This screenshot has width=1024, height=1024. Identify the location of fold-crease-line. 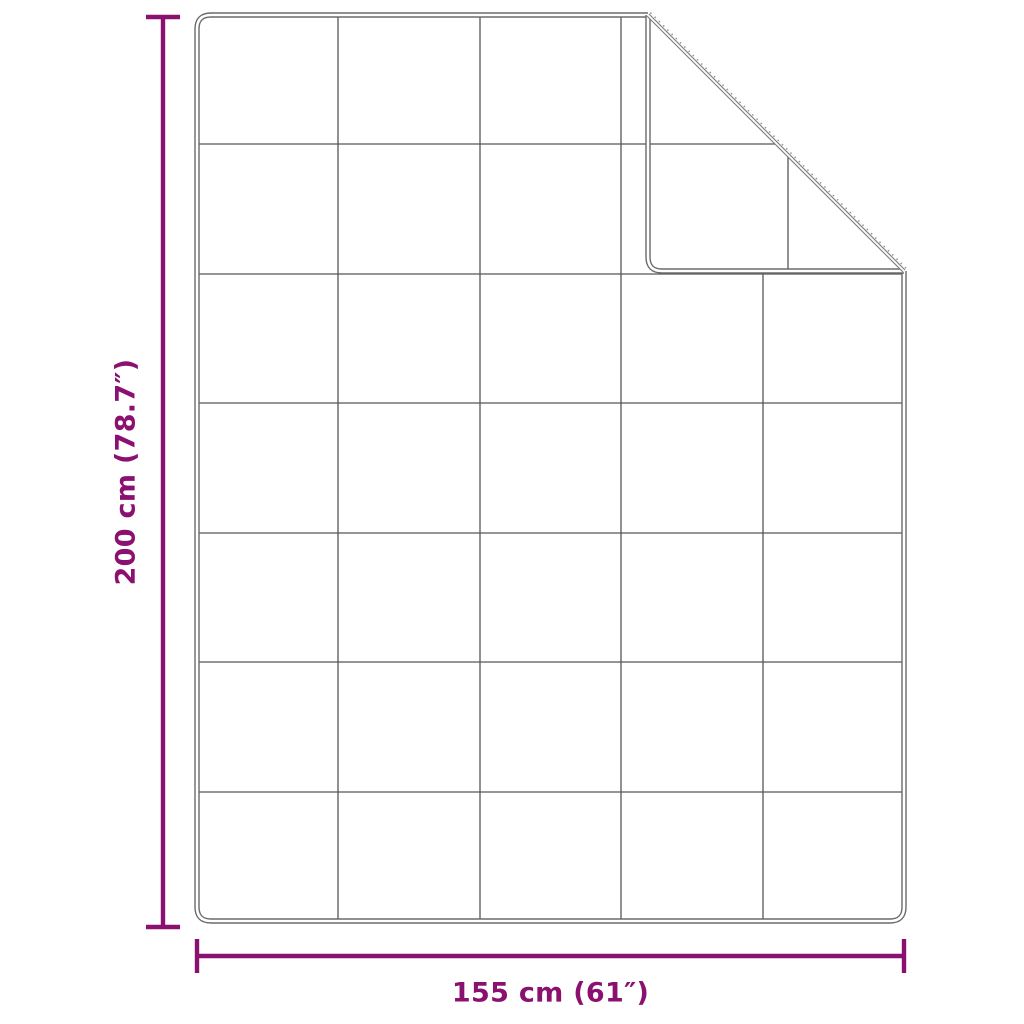
(776, 142).